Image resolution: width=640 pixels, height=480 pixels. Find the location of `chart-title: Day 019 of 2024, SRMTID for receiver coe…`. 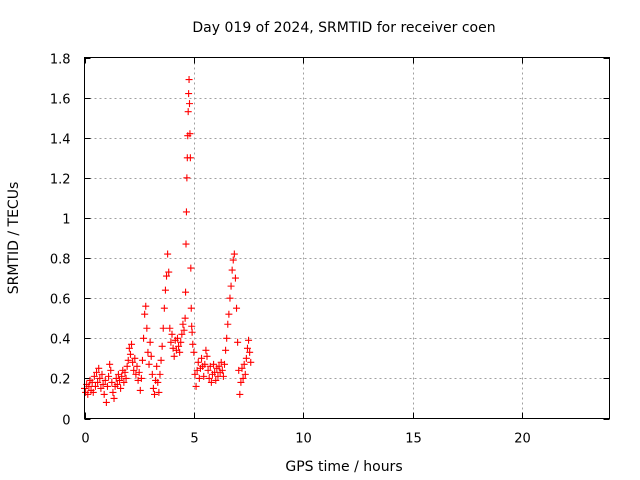

chart-title: Day 019 of 2024, SRMTID for receiver coe… is located at coordinates (343, 28).